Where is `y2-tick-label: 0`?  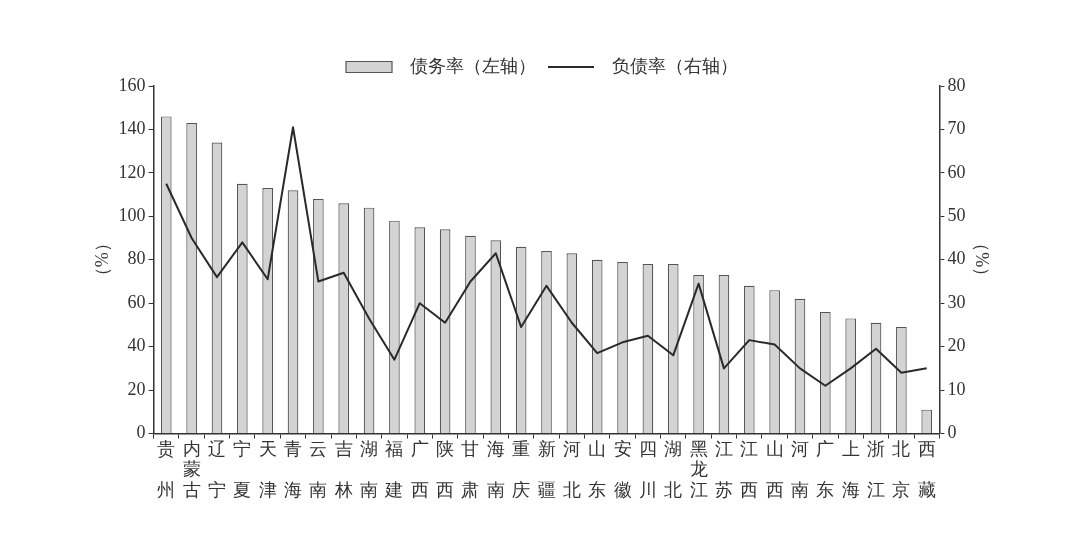
y2-tick-label: 0 is located at coordinates (952, 432).